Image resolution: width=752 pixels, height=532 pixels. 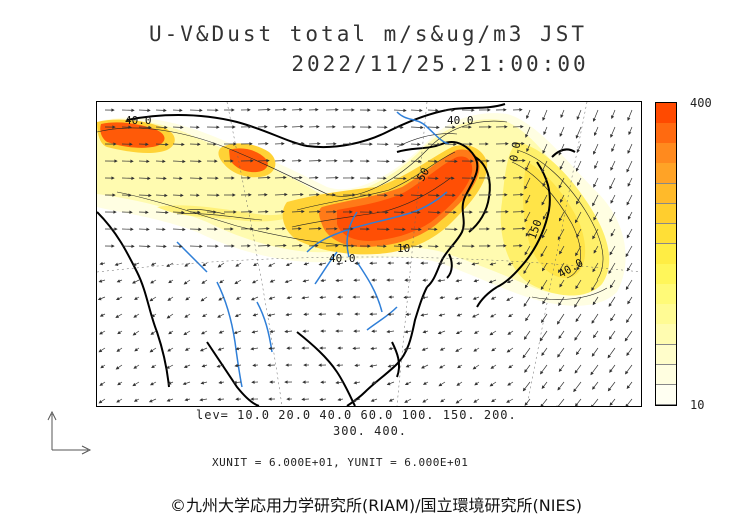 I want to click on copyright-credit: ©九州大学応用力学研究所(RIAM)/国立環境研究所(NIES), so click(x=376, y=505).